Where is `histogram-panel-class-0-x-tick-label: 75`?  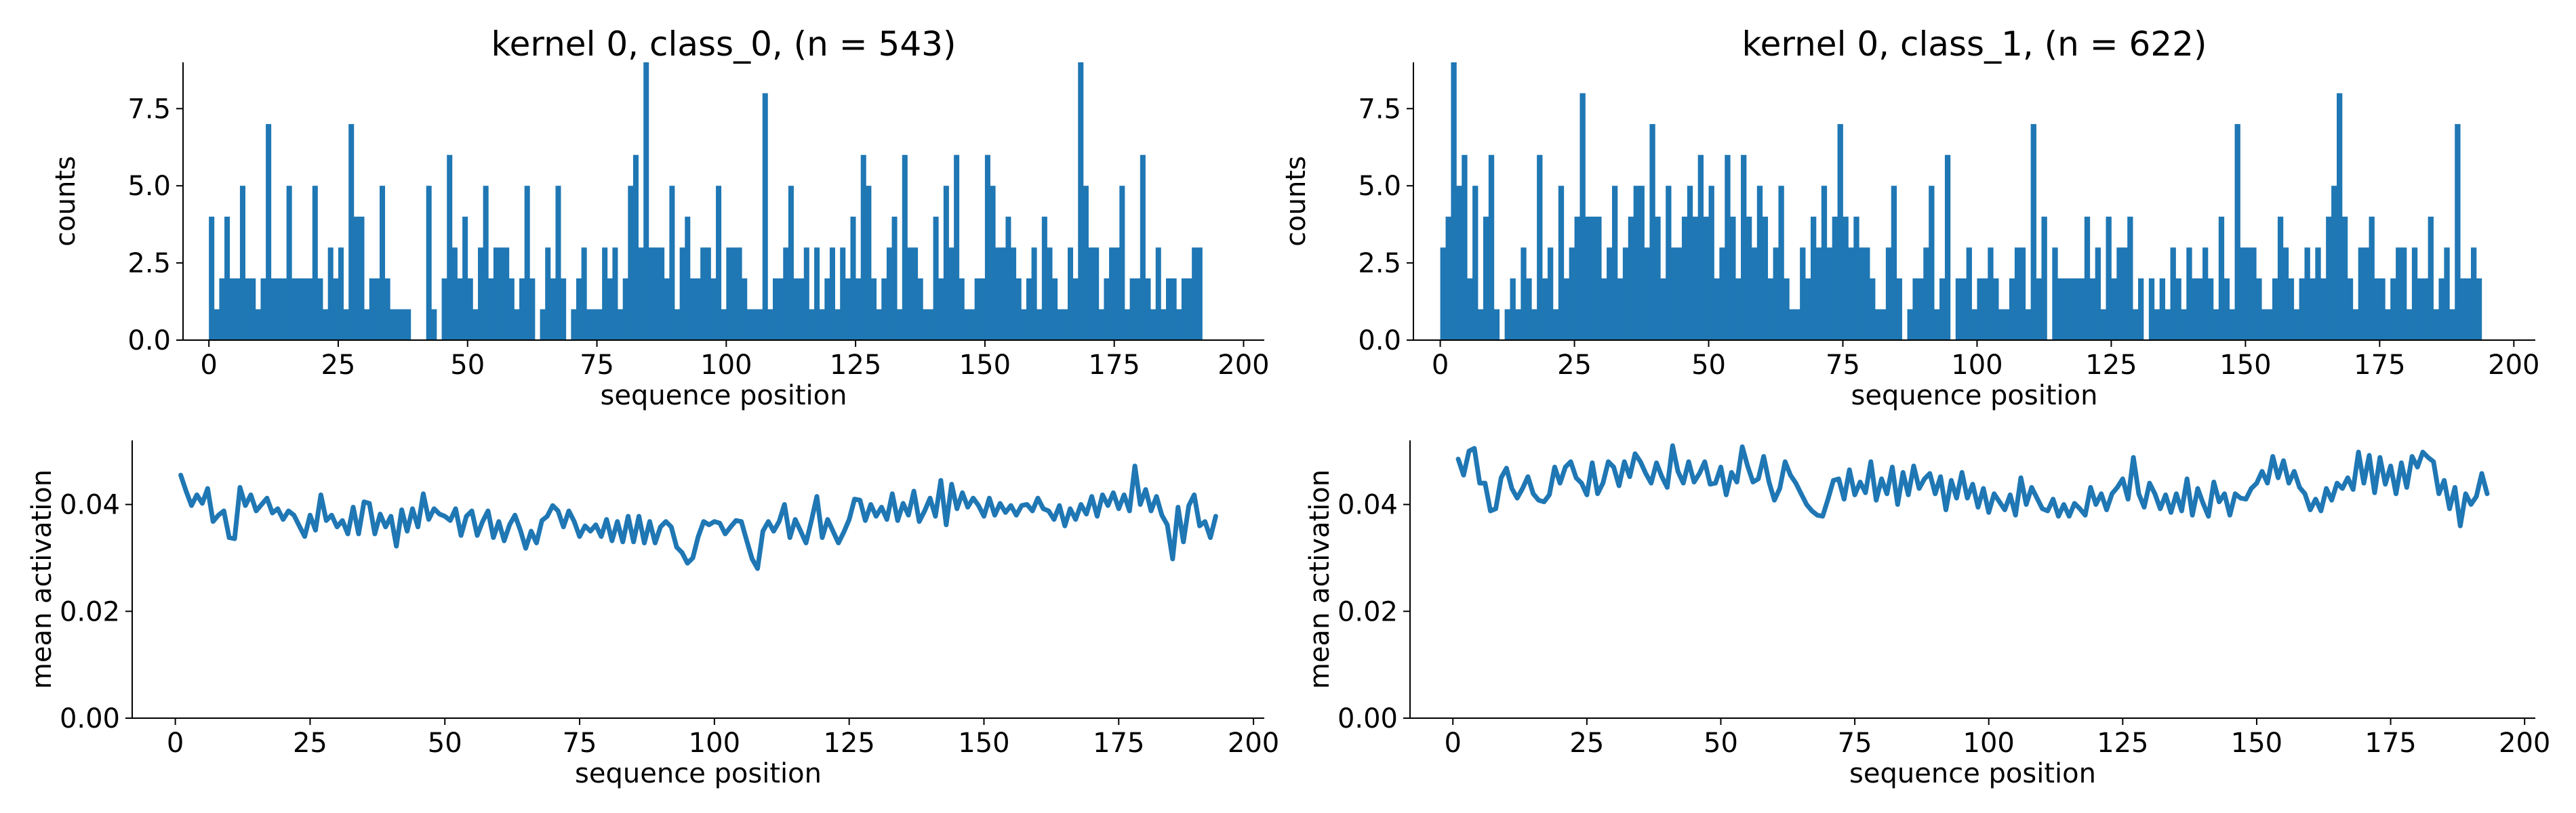 histogram-panel-class-0-x-tick-label: 75 is located at coordinates (597, 365).